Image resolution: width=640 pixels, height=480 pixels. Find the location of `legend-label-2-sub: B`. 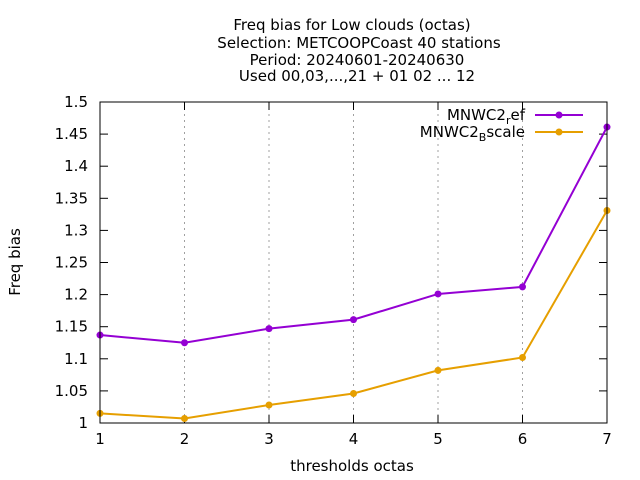

legend-label-2-sub: B is located at coordinates (483, 137).